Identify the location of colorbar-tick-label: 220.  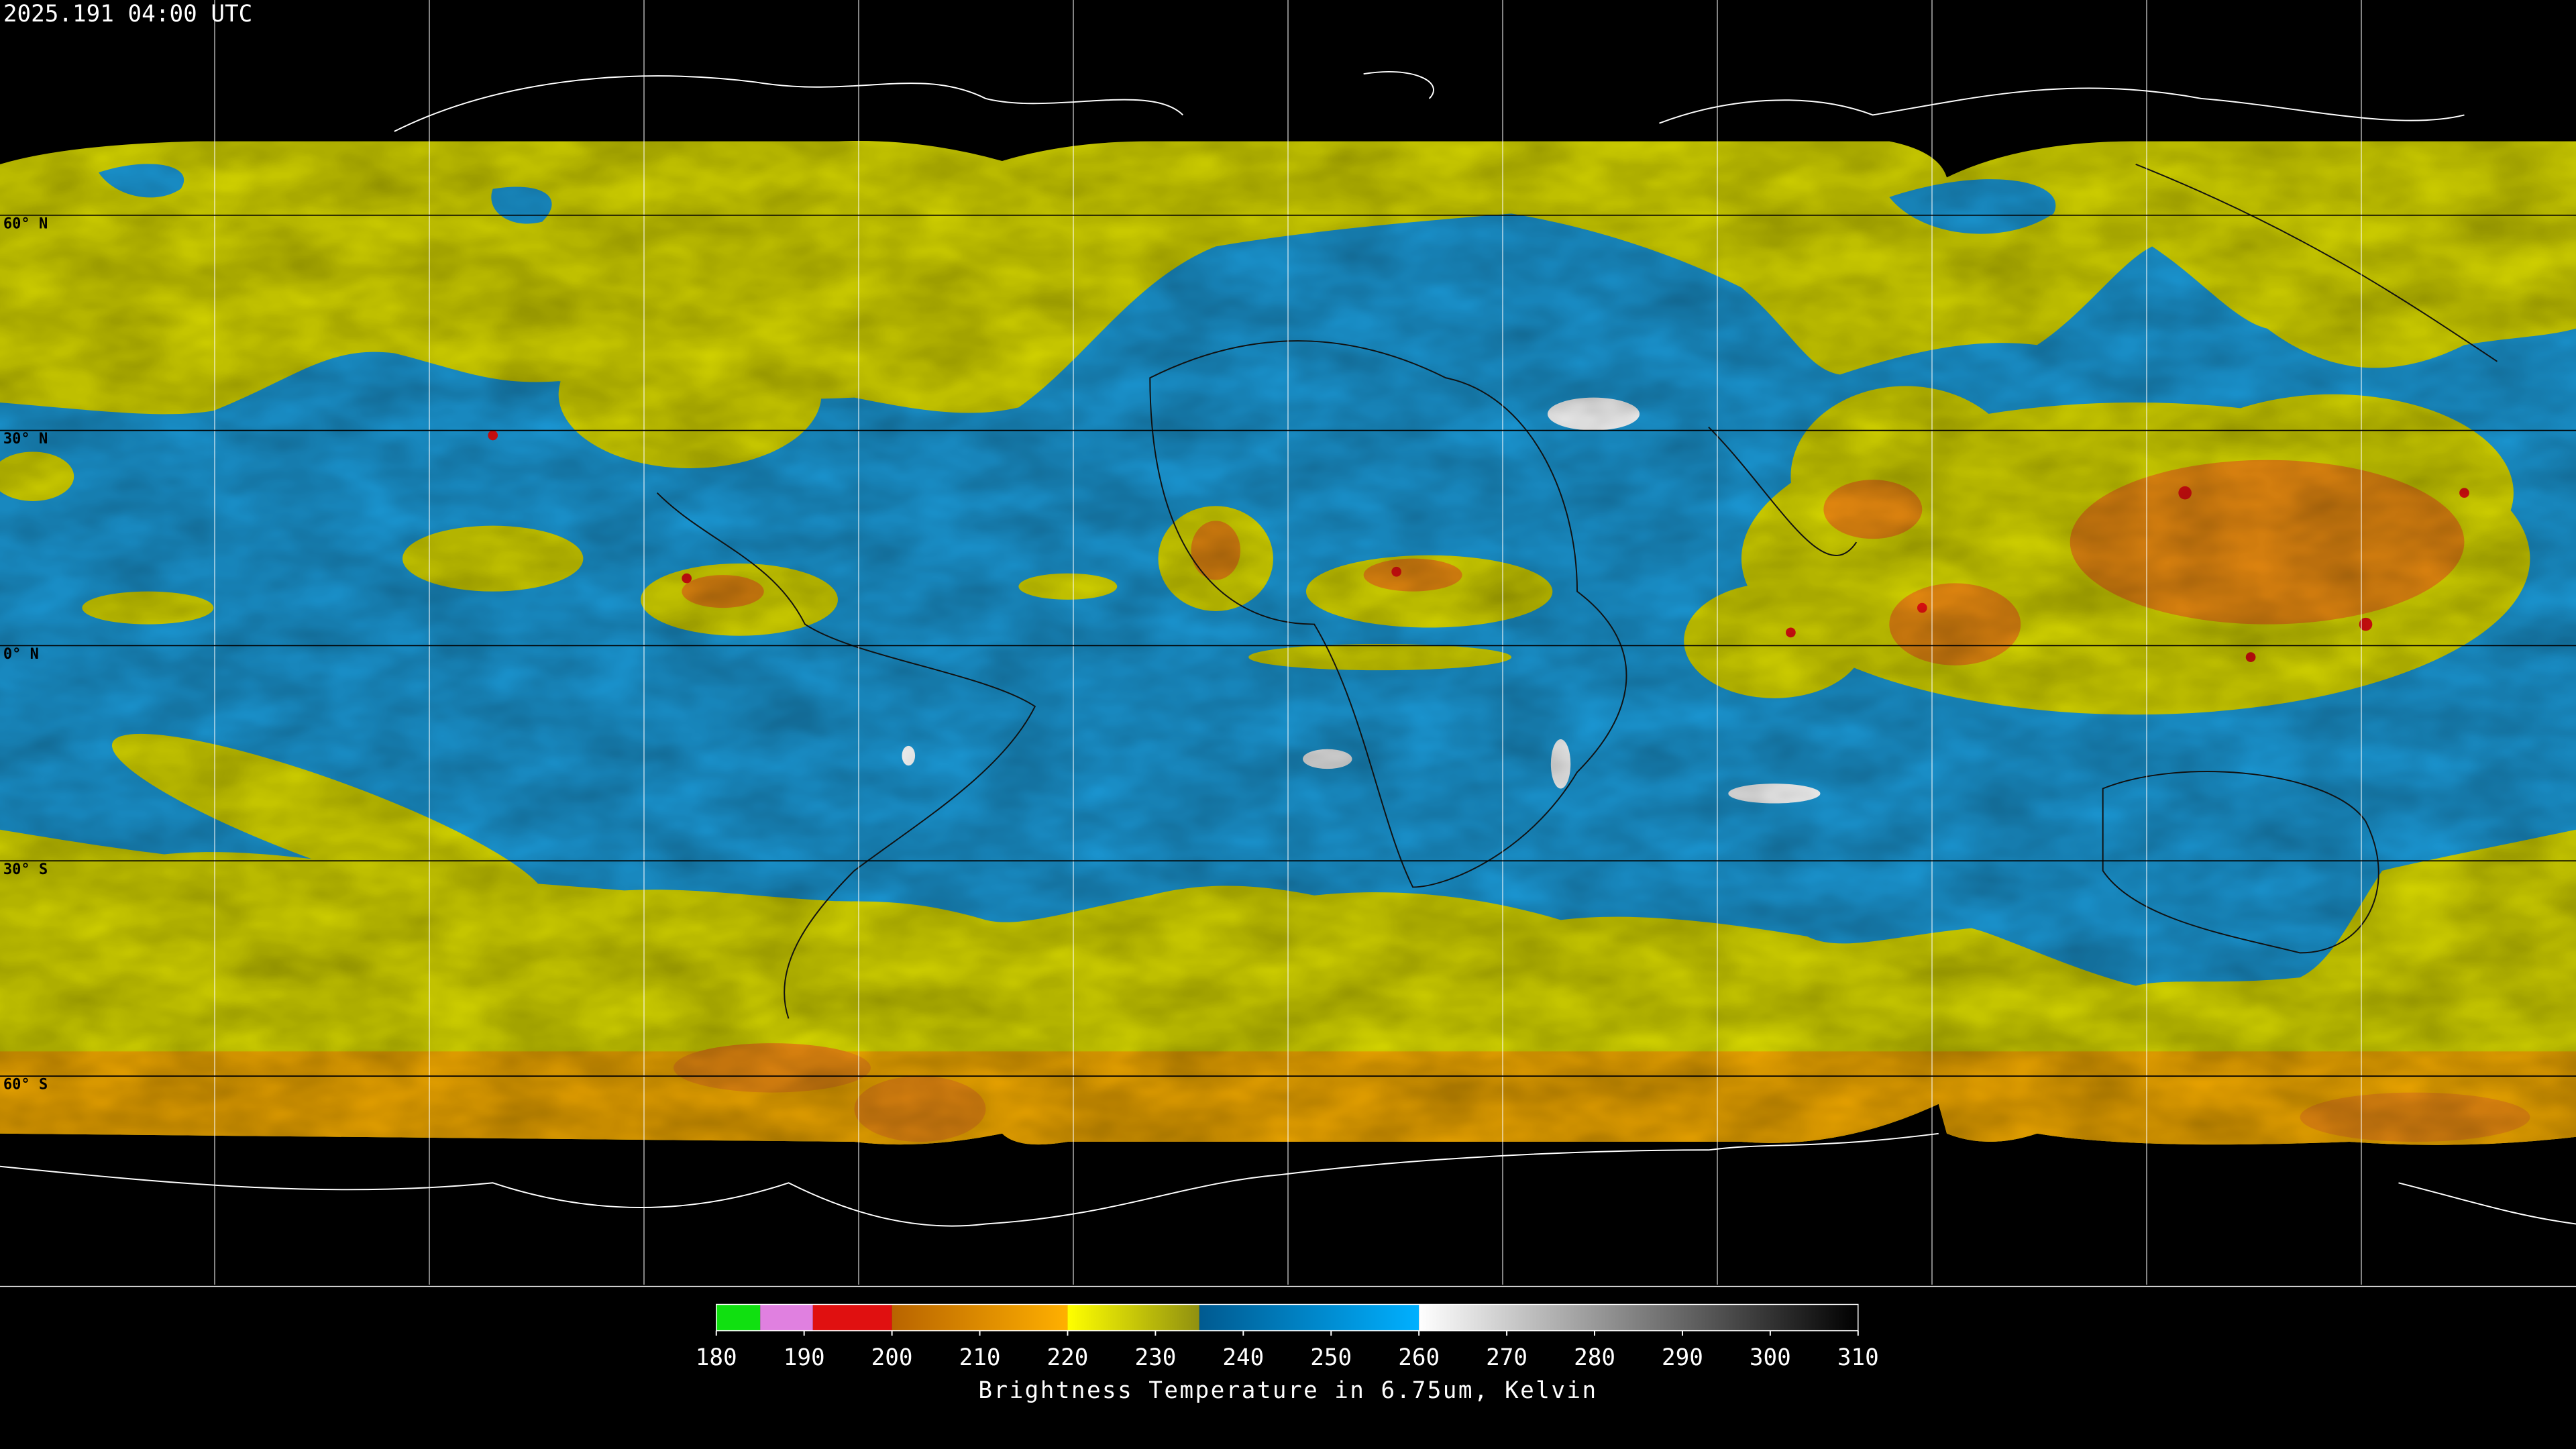
(1068, 1357).